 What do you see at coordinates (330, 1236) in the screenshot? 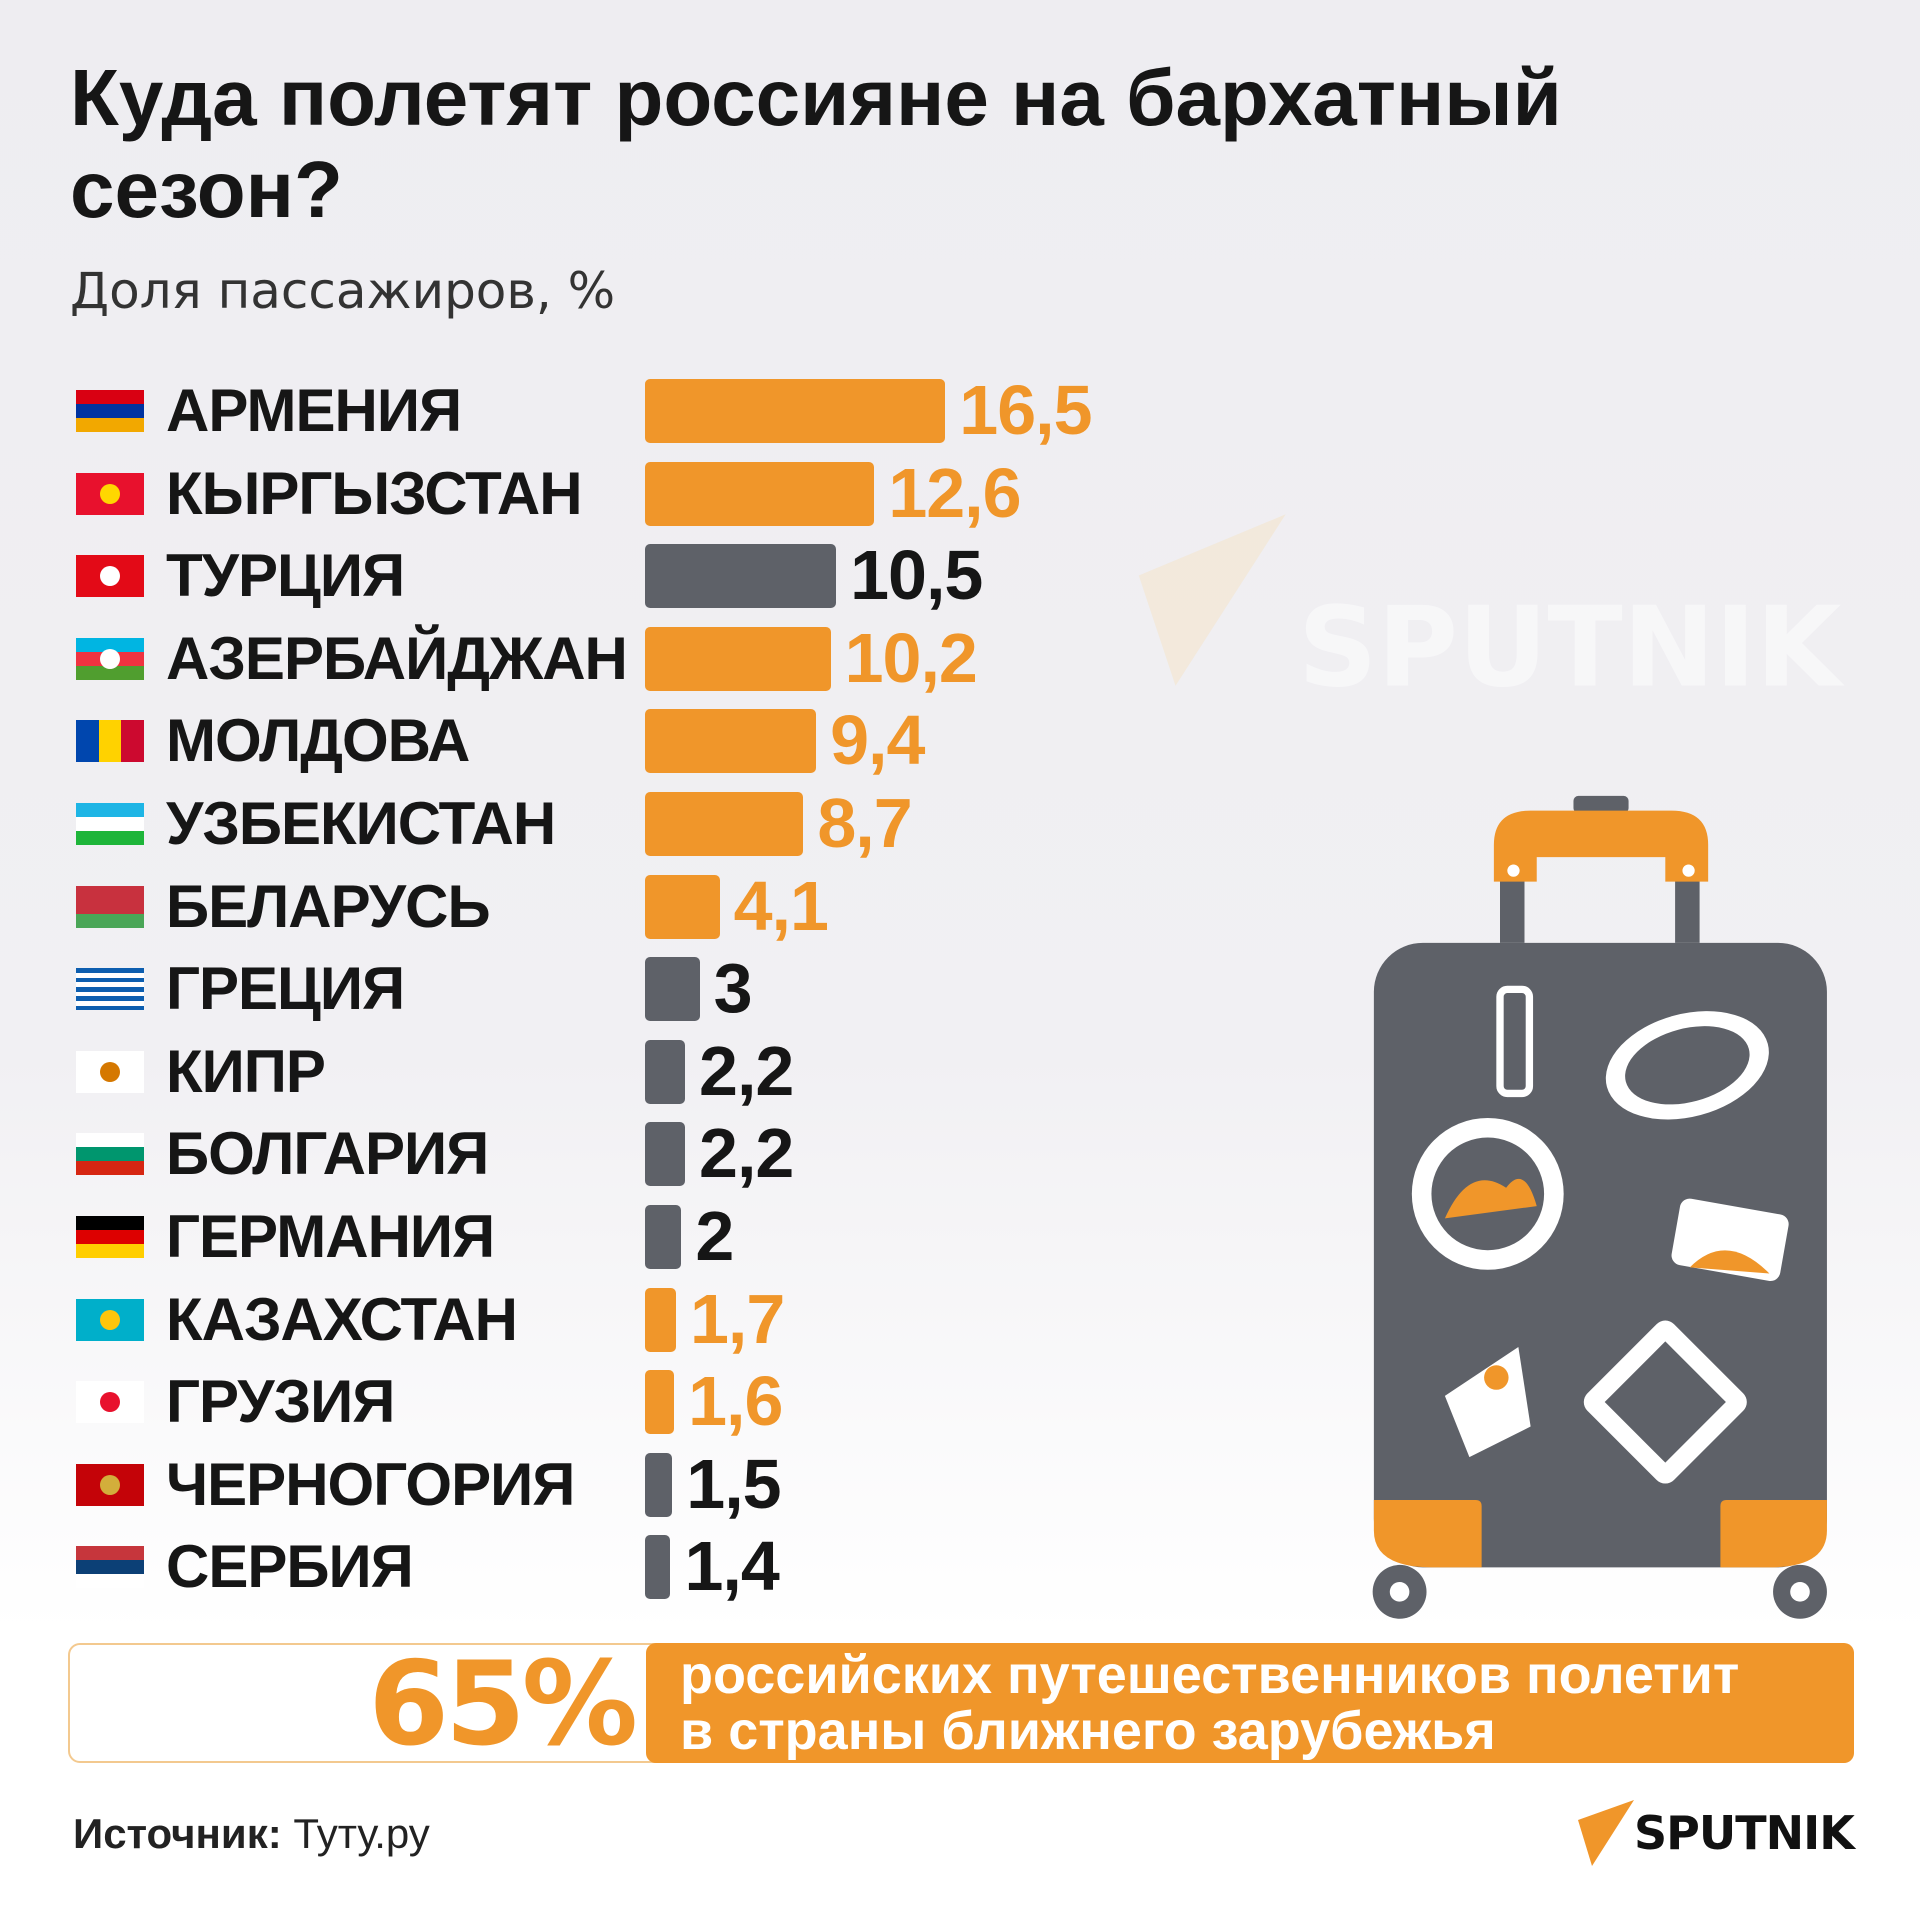
I see `category-label: ГЕРМАНИЯ` at bounding box center [330, 1236].